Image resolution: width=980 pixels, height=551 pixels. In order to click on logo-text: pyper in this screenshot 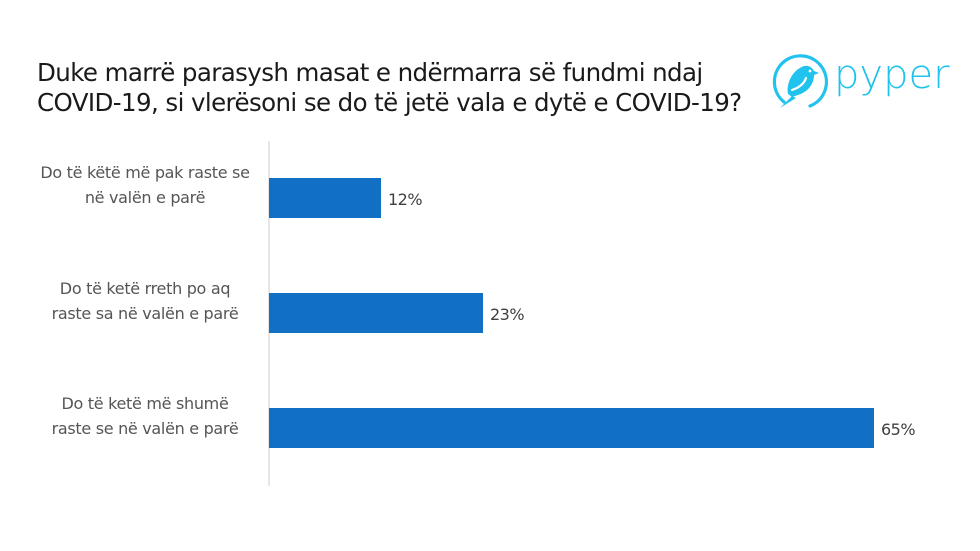, I will do `click(892, 75)`.